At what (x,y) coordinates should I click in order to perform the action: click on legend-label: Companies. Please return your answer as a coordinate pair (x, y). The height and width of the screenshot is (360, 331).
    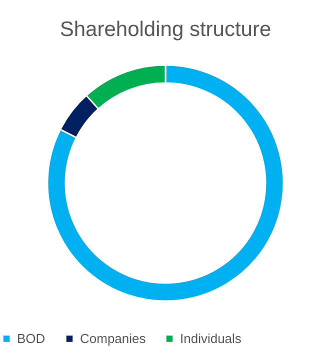
    Looking at the image, I should click on (113, 338).